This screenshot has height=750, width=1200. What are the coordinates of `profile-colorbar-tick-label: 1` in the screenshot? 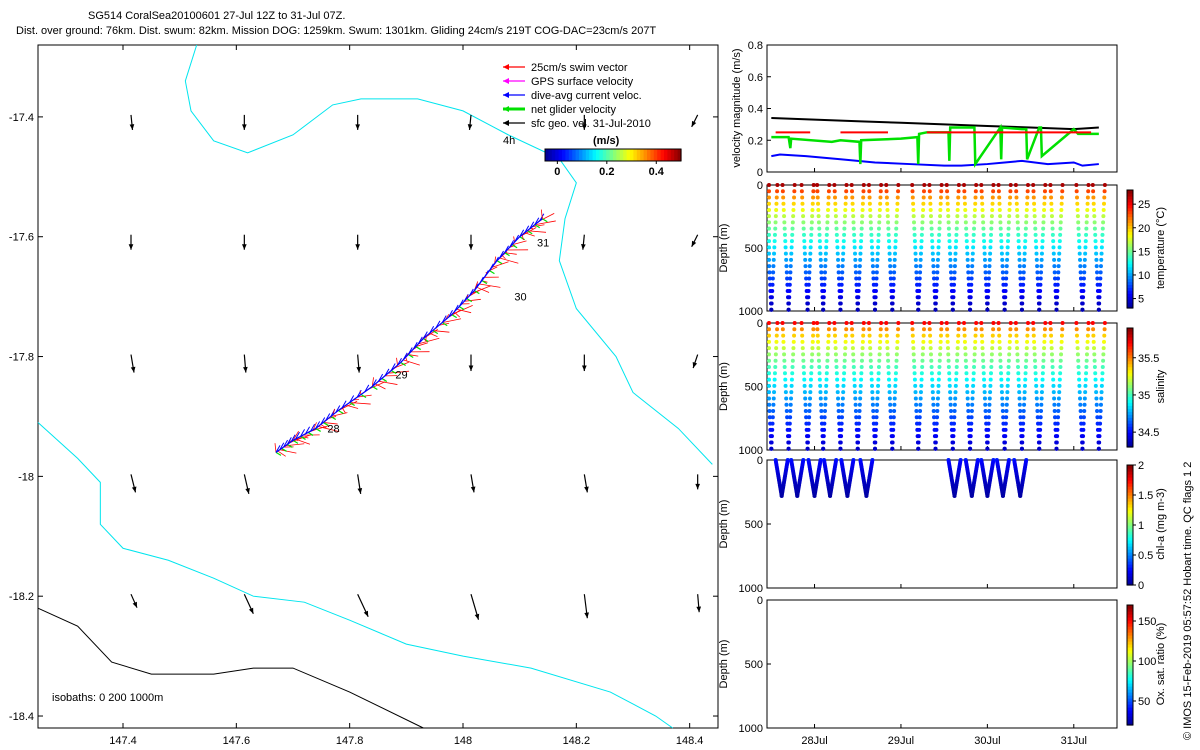 It's located at (1141, 526).